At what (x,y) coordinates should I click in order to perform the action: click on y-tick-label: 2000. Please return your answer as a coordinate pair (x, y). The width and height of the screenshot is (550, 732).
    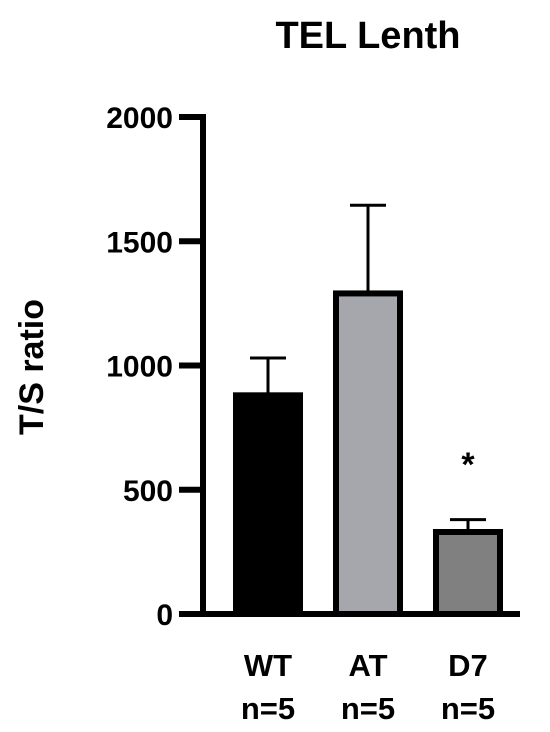
    Looking at the image, I should click on (139, 118).